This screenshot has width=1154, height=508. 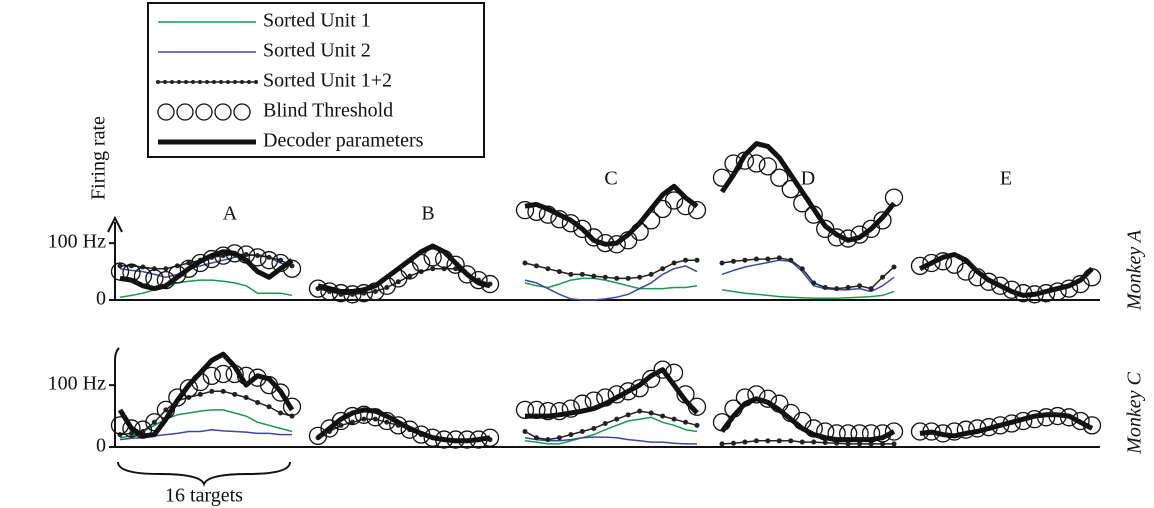 I want to click on legend-box, so click(x=316, y=80).